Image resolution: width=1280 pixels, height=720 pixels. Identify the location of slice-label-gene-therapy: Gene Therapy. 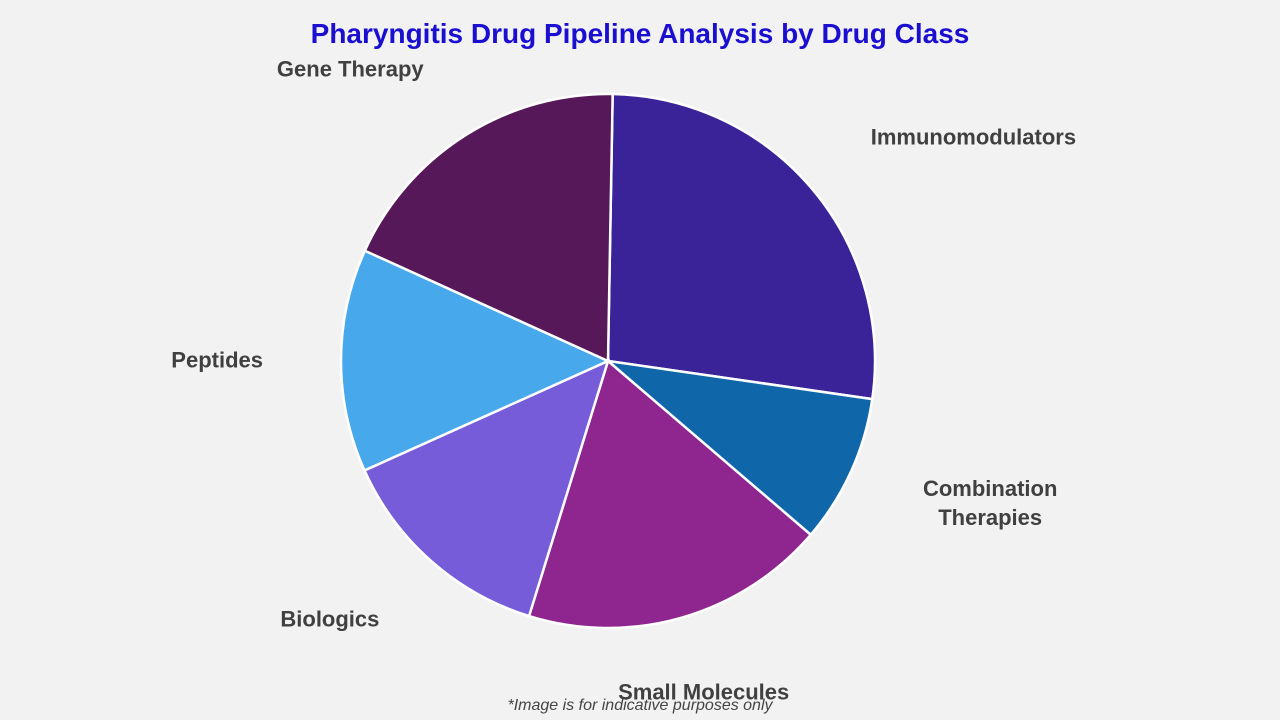
(350, 68).